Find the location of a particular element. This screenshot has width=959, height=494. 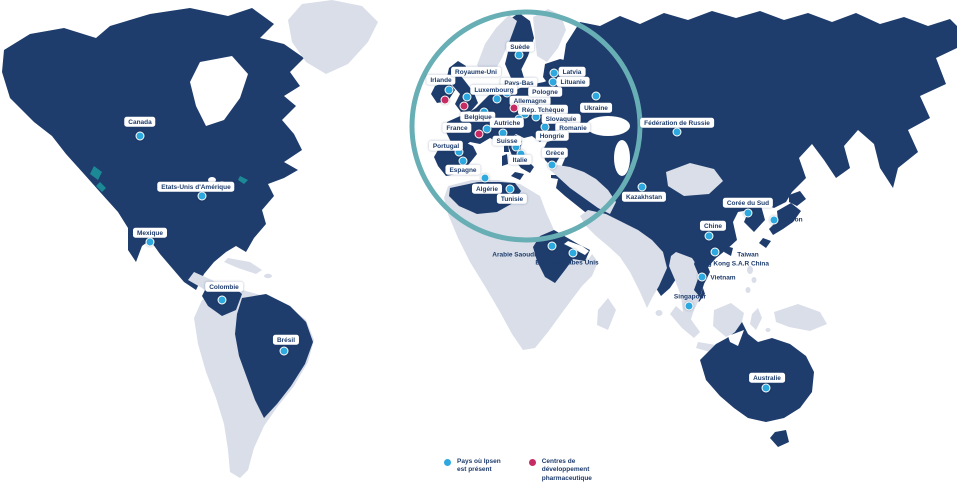

presence-dot-kazakhstan is located at coordinates (642, 187).